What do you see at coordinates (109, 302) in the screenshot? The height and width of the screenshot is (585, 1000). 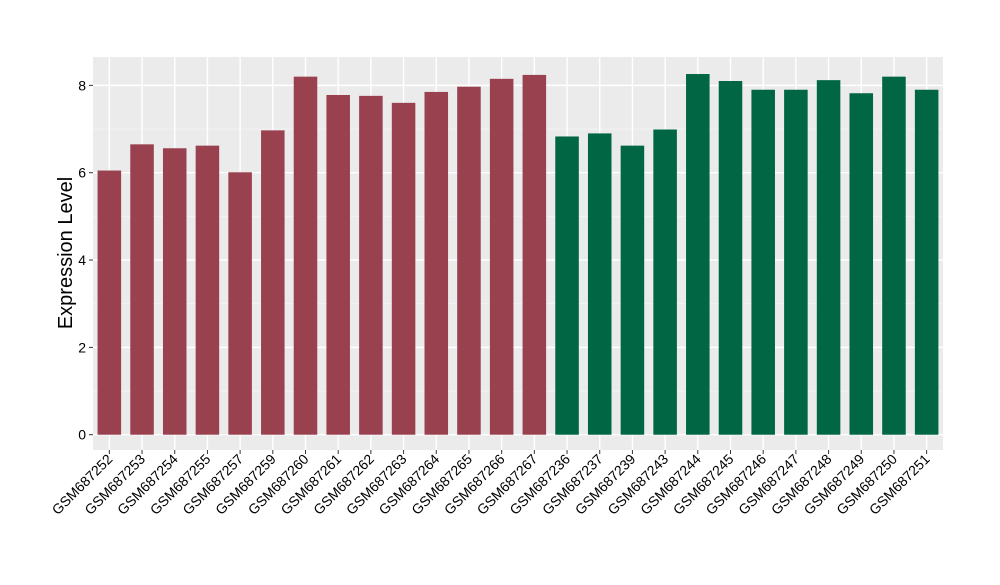 I see `bar-GSM687252` at bounding box center [109, 302].